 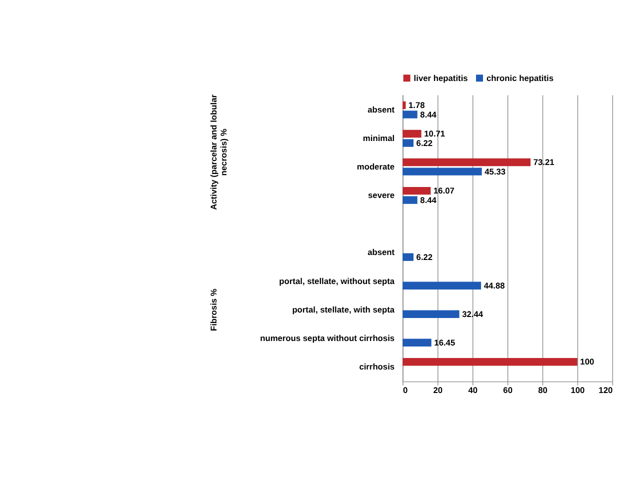 I want to click on data-label: 1.78, so click(x=417, y=105).